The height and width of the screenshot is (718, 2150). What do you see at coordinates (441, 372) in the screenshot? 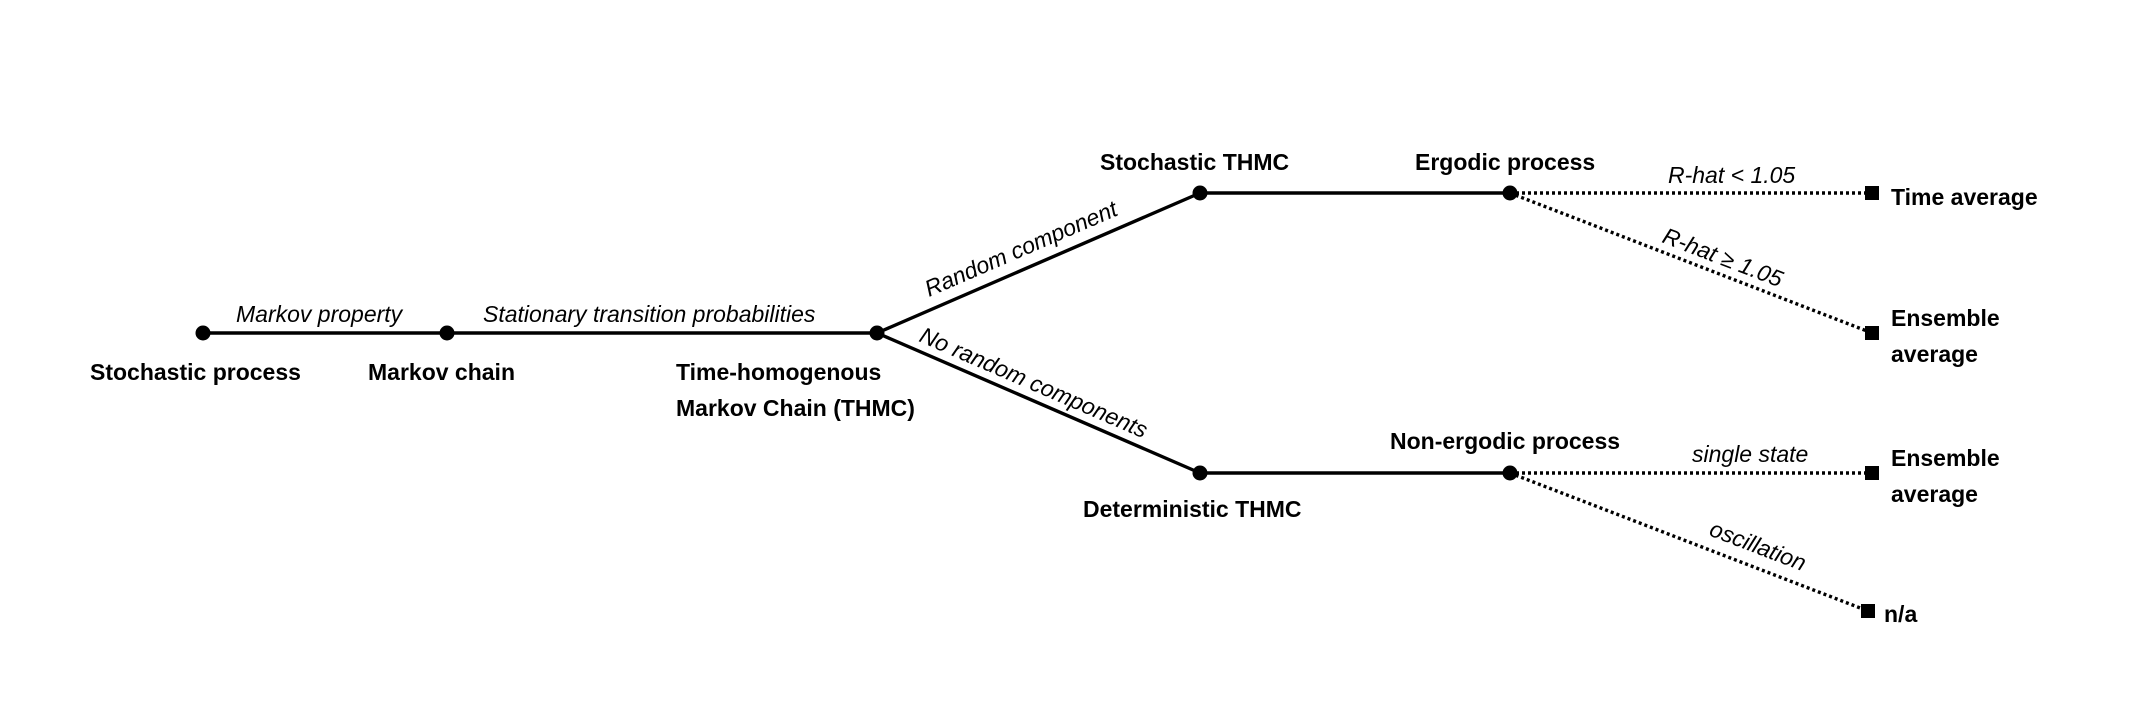
I see `label-markov-chain: Markov chain` at bounding box center [441, 372].